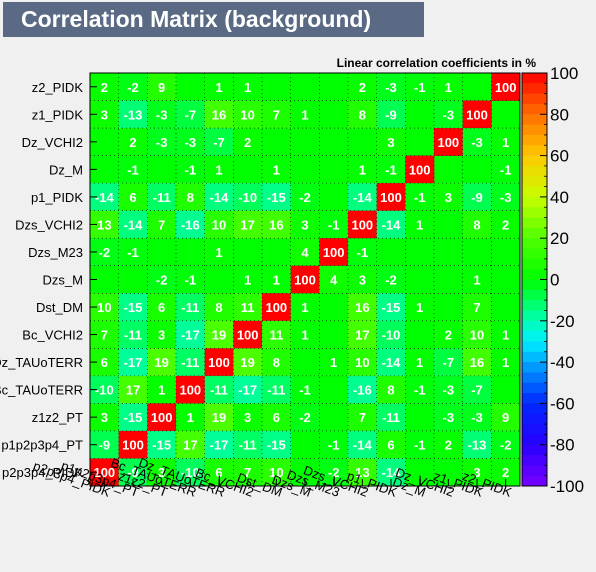 The width and height of the screenshot is (596, 572). Describe the element at coordinates (58, 114) in the screenshot. I see `y-axis-label: z1_PIDK` at that location.